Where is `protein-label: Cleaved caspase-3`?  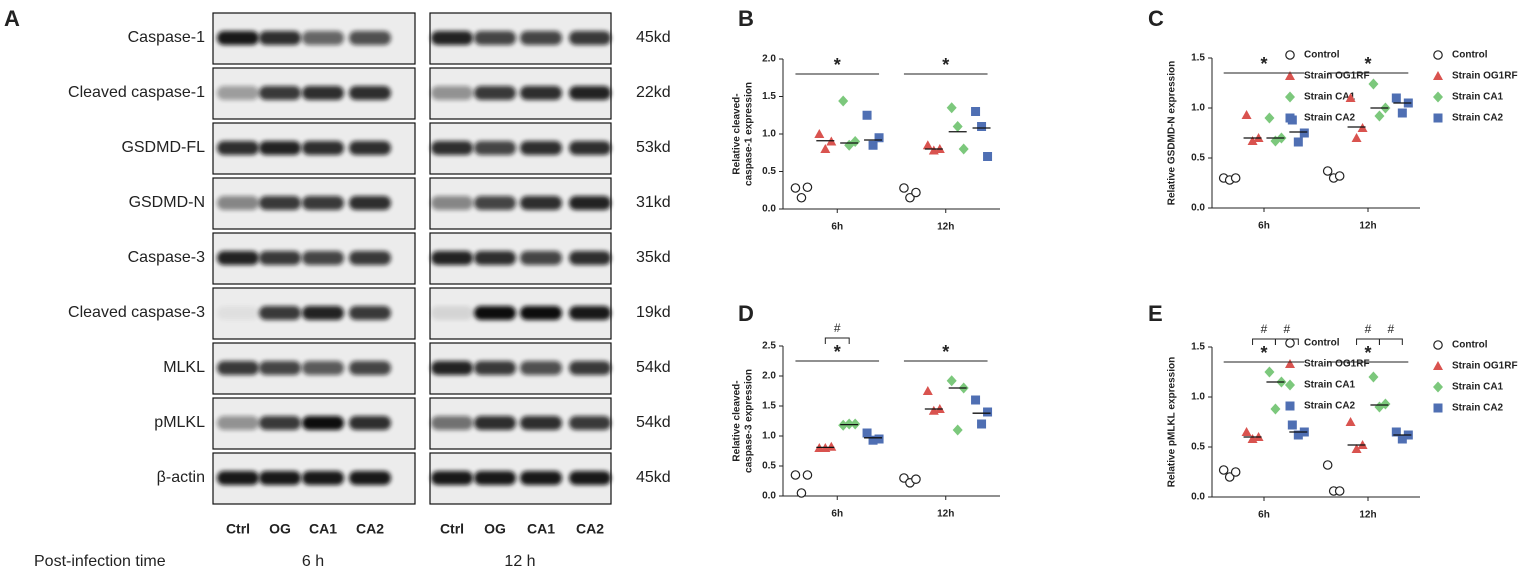 protein-label: Cleaved caspase-3 is located at coordinates (136, 312).